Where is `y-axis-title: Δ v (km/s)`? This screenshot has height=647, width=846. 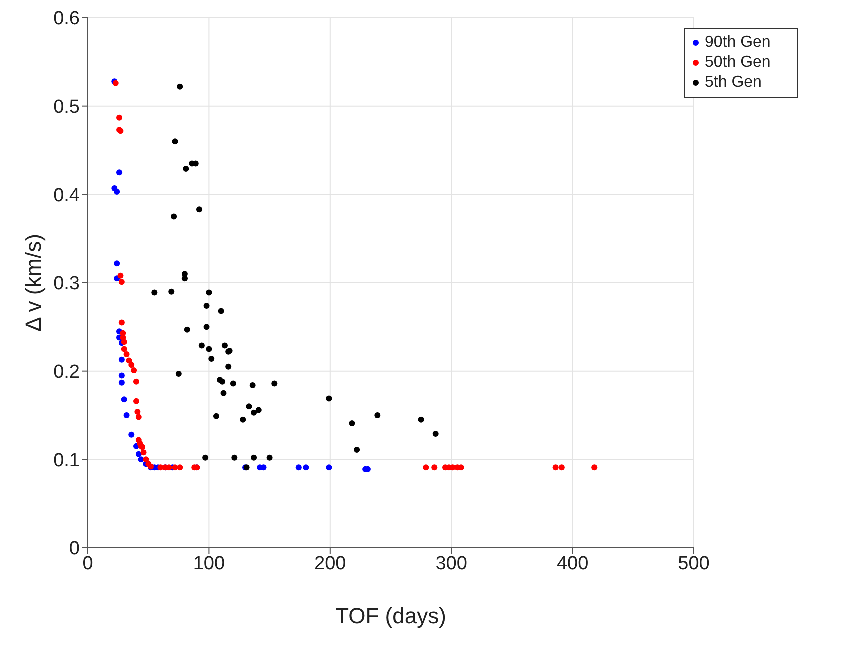 y-axis-title: Δ v (km/s) is located at coordinates (33, 283).